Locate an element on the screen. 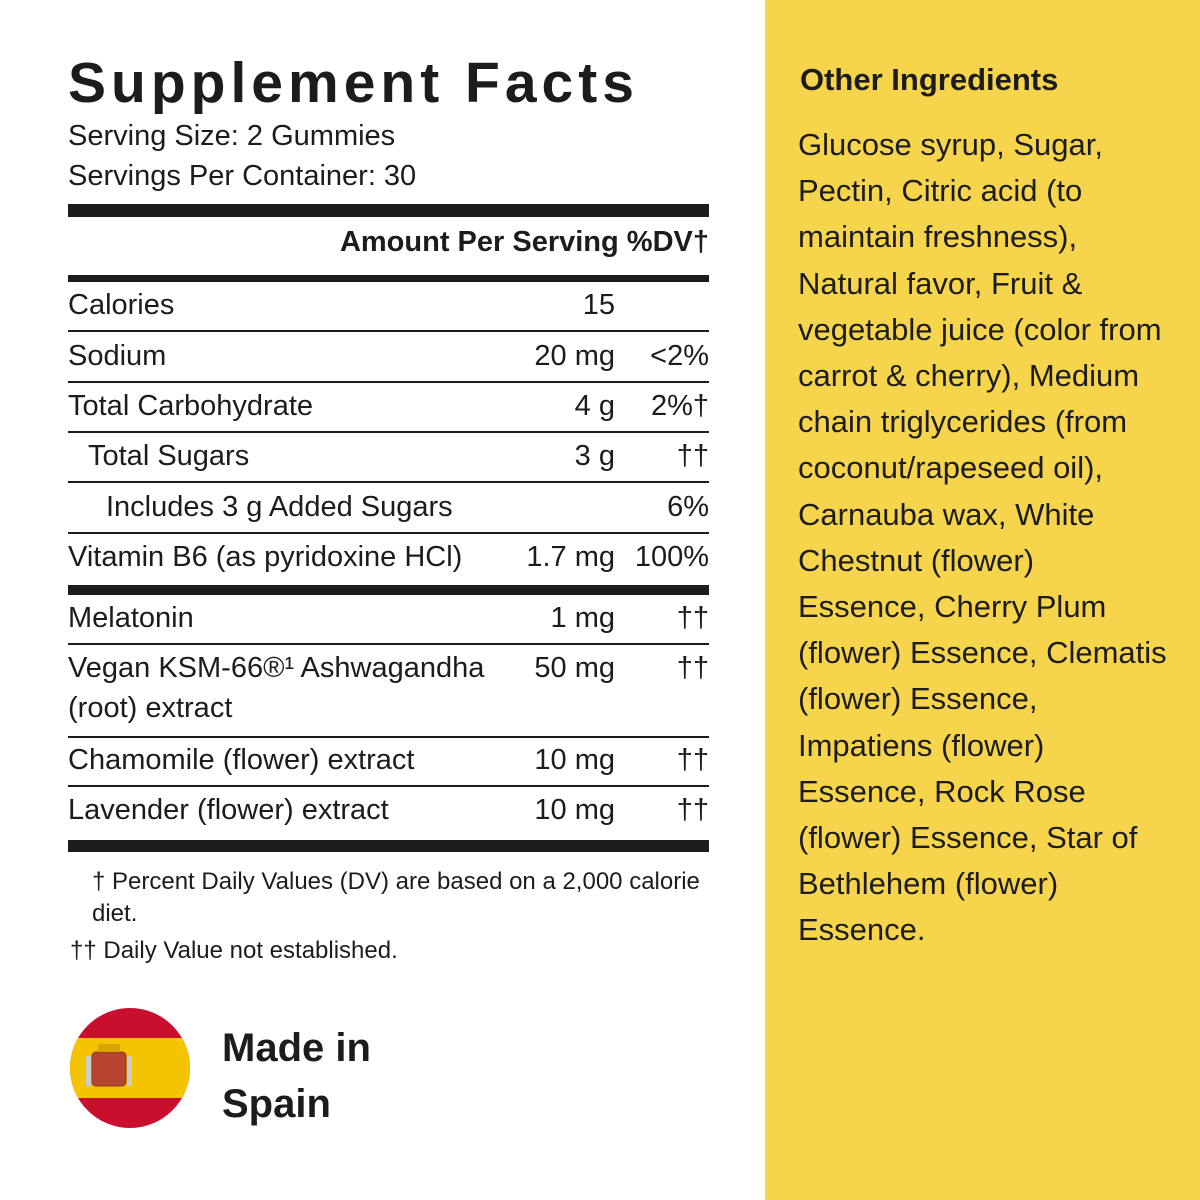 The width and height of the screenshot is (1200, 1200). row-dv: 2%† is located at coordinates (679, 406).